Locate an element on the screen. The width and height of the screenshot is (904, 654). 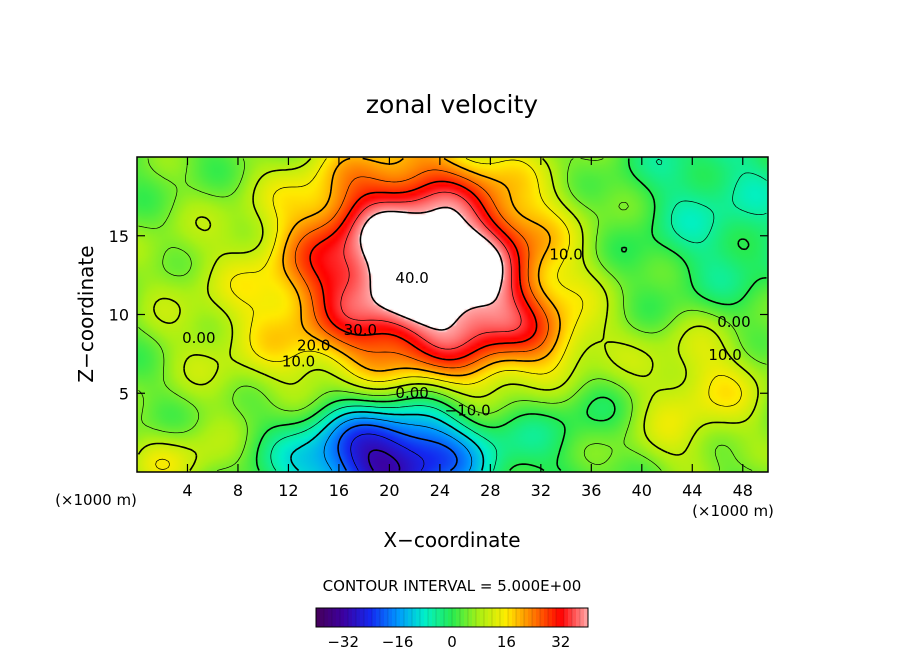
contour-line-neg25 is located at coordinates (387, 452).